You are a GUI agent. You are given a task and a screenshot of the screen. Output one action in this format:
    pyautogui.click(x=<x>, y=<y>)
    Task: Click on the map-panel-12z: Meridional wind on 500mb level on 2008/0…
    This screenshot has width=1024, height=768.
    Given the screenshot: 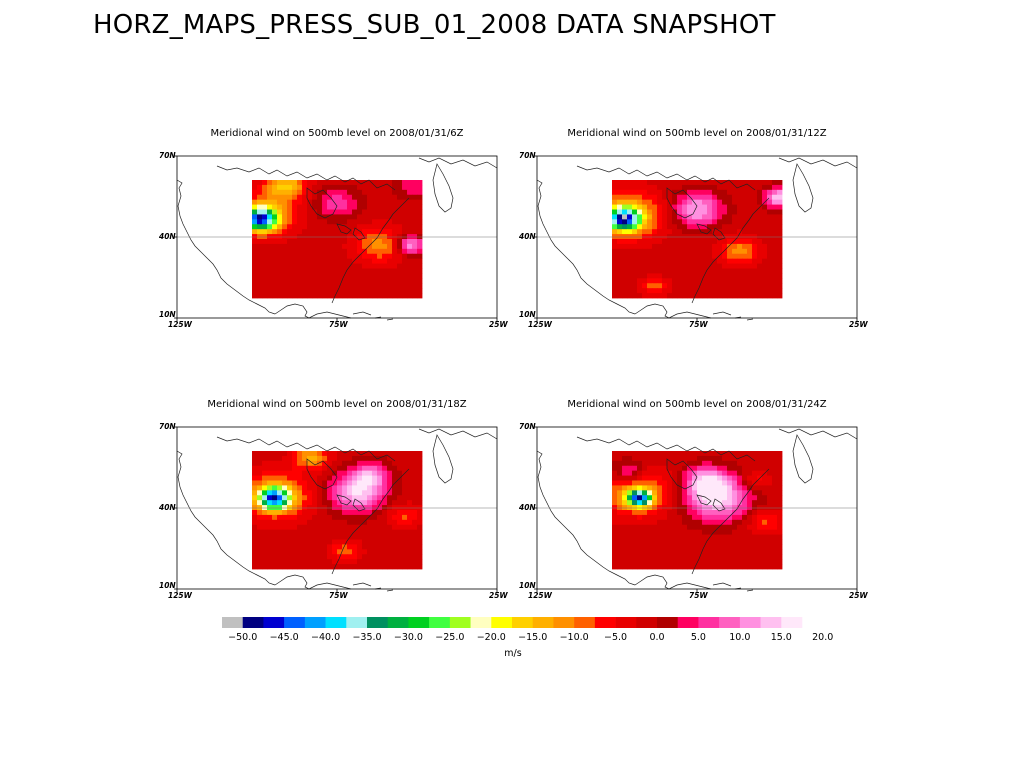 What is the action you would take?
    pyautogui.click(x=697, y=235)
    